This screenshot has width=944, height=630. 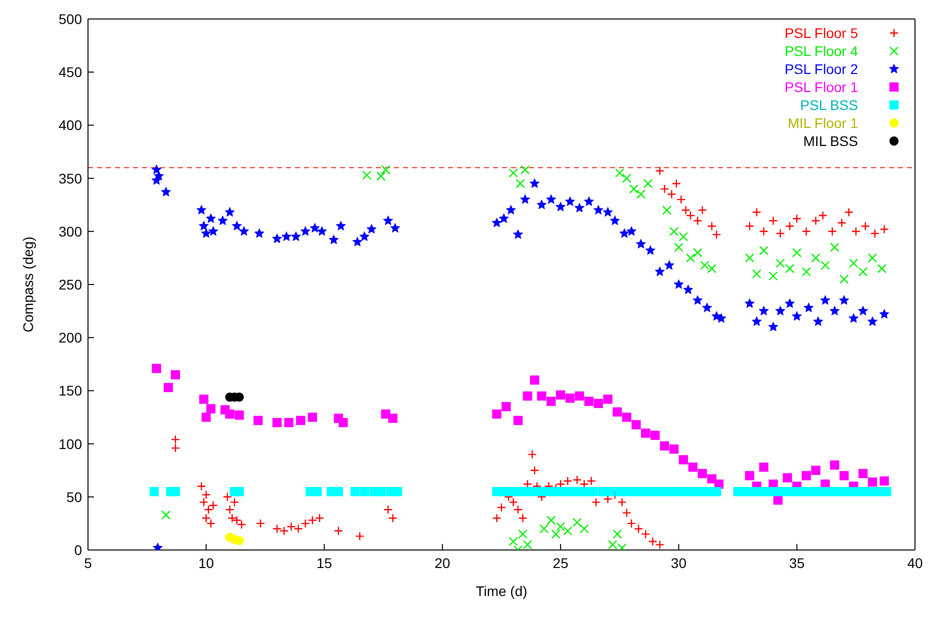 I want to click on y-tick-label: 0, so click(x=78, y=550).